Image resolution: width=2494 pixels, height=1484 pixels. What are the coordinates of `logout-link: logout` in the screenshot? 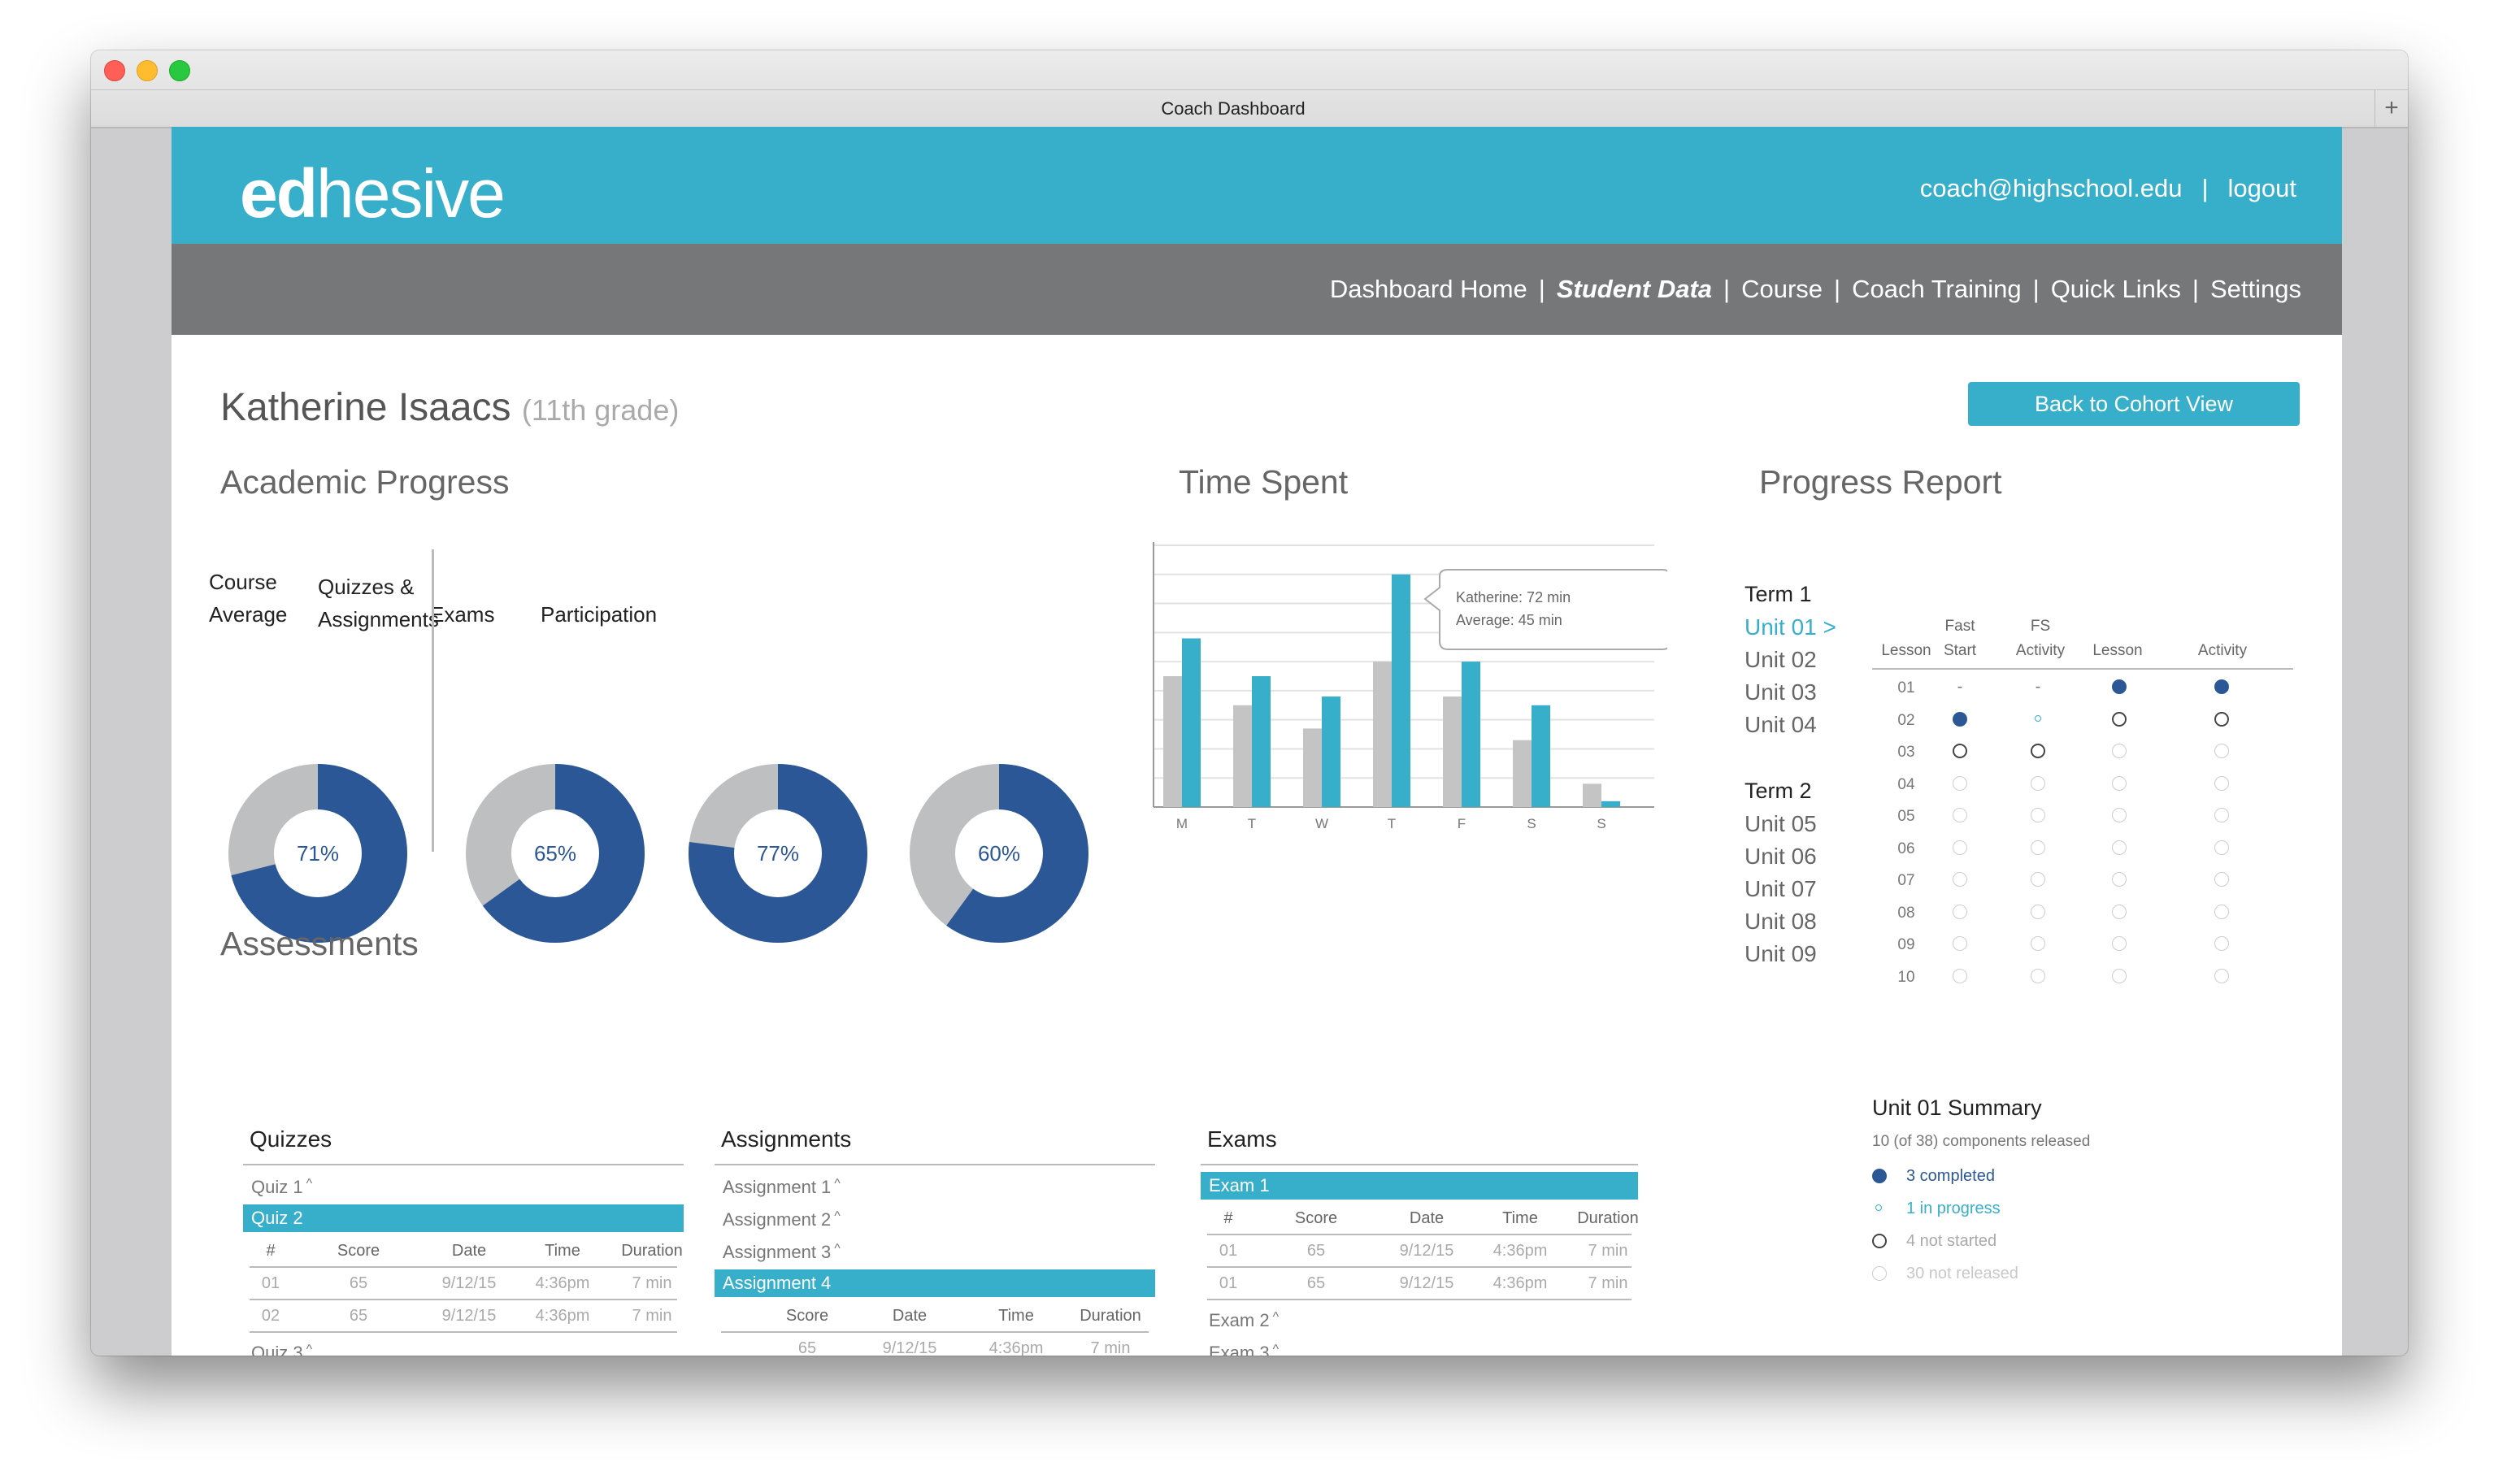 It's located at (2261, 188).